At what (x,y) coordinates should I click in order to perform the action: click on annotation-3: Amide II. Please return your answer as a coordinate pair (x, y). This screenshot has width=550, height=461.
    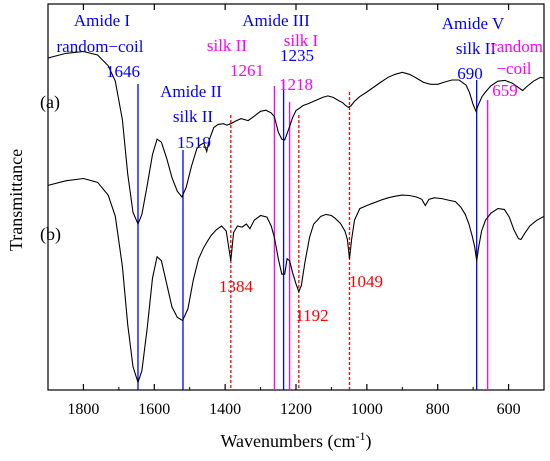
    Looking at the image, I should click on (191, 91).